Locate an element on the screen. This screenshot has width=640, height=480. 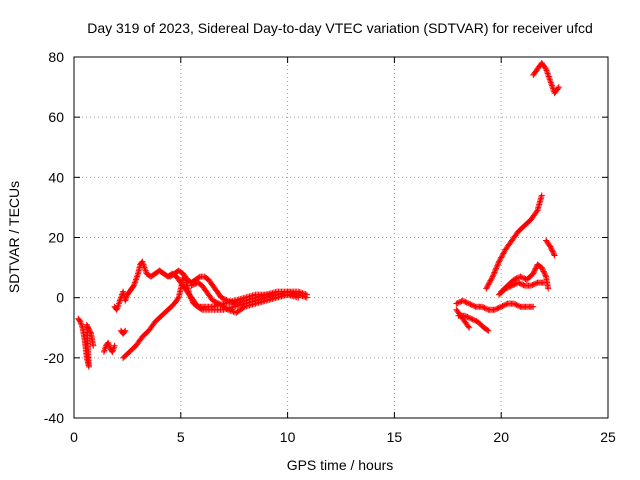
series-s8 is located at coordinates (495, 305).